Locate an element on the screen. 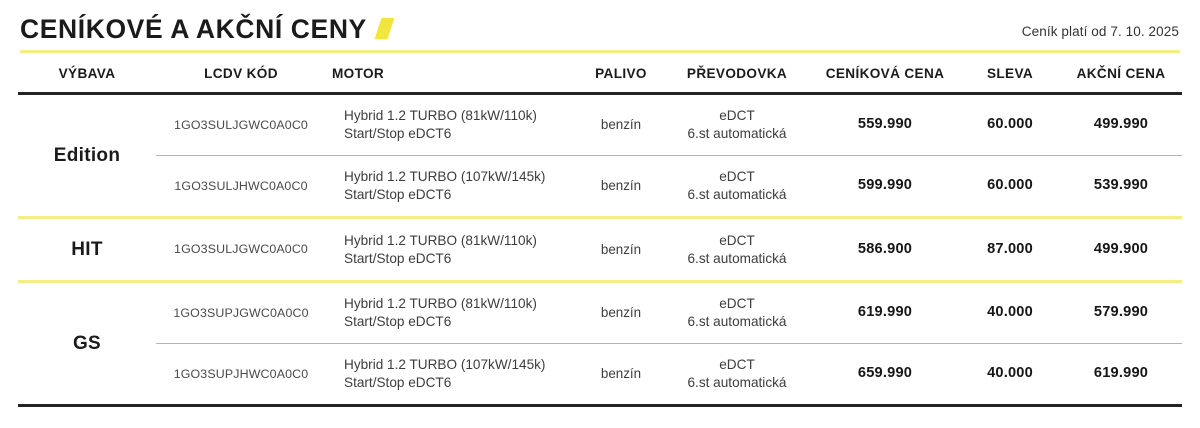 This screenshot has height=428, width=1200. cell-trim: GS is located at coordinates (87, 343).